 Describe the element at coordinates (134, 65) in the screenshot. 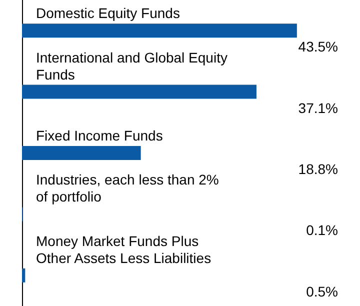

I see `y-tick-label: International and Global Equity Funds` at that location.